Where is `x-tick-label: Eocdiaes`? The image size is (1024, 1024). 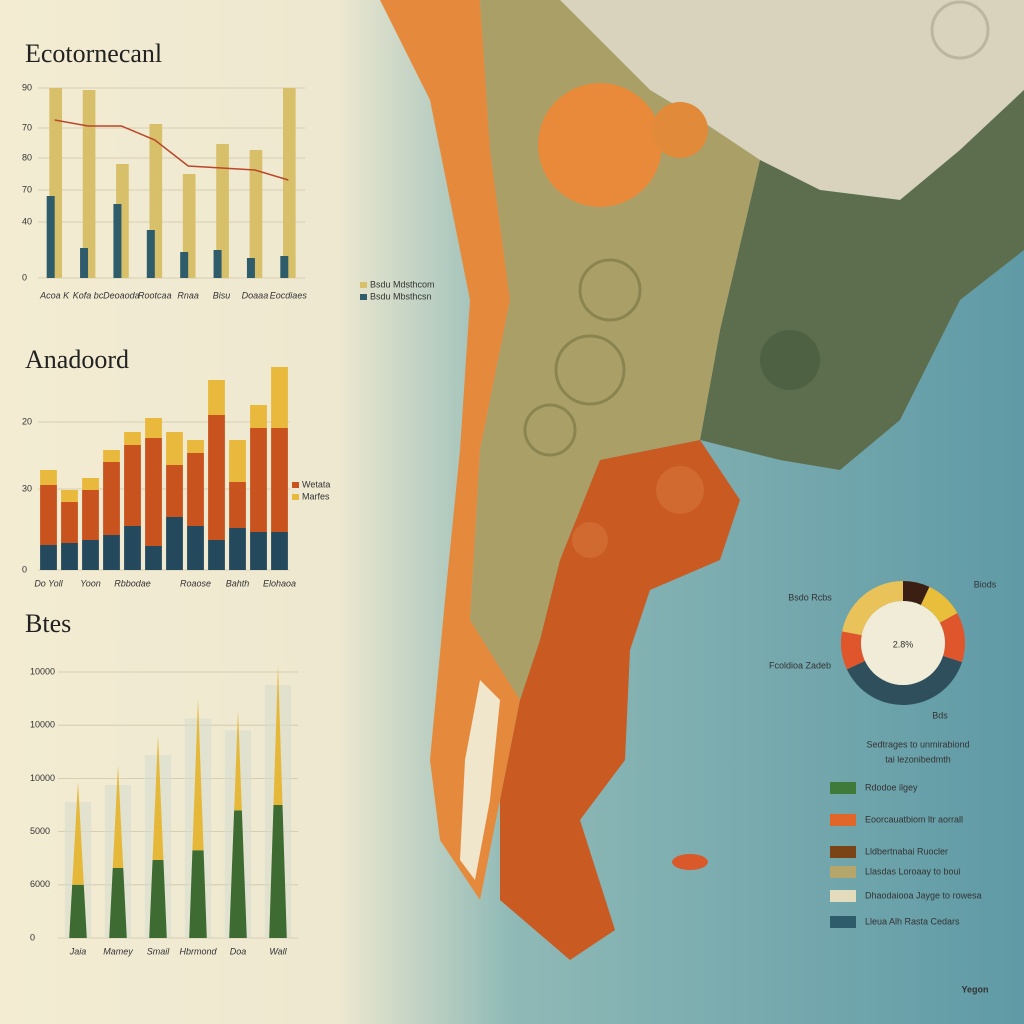 x-tick-label: Eocdiaes is located at coordinates (289, 295).